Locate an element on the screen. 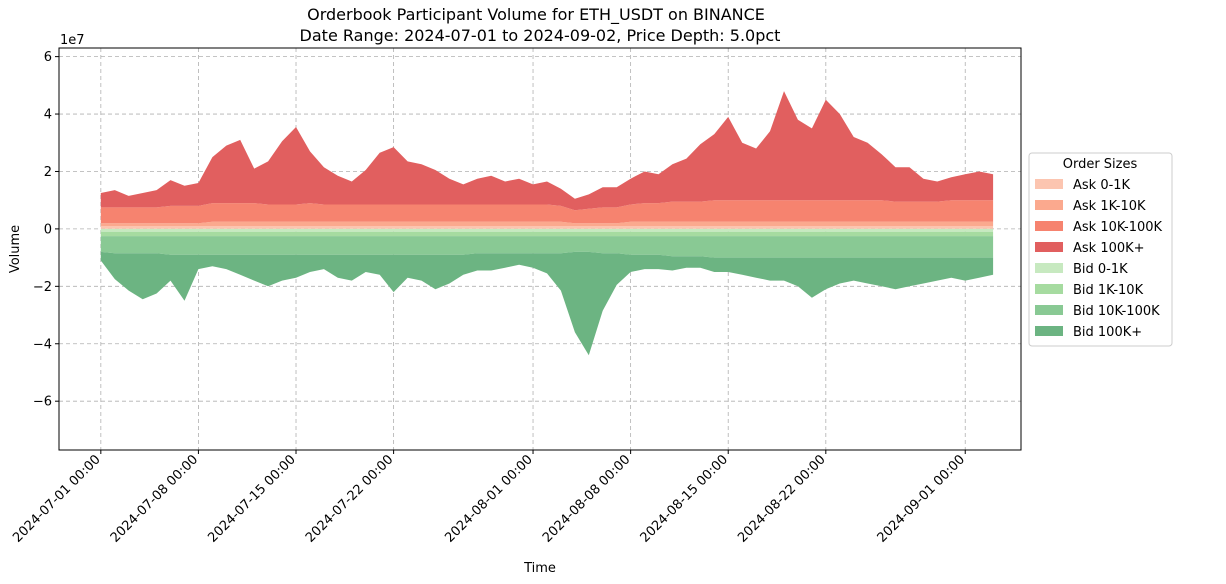  legend-swatch-ask-1k-10k is located at coordinates (1049, 205).